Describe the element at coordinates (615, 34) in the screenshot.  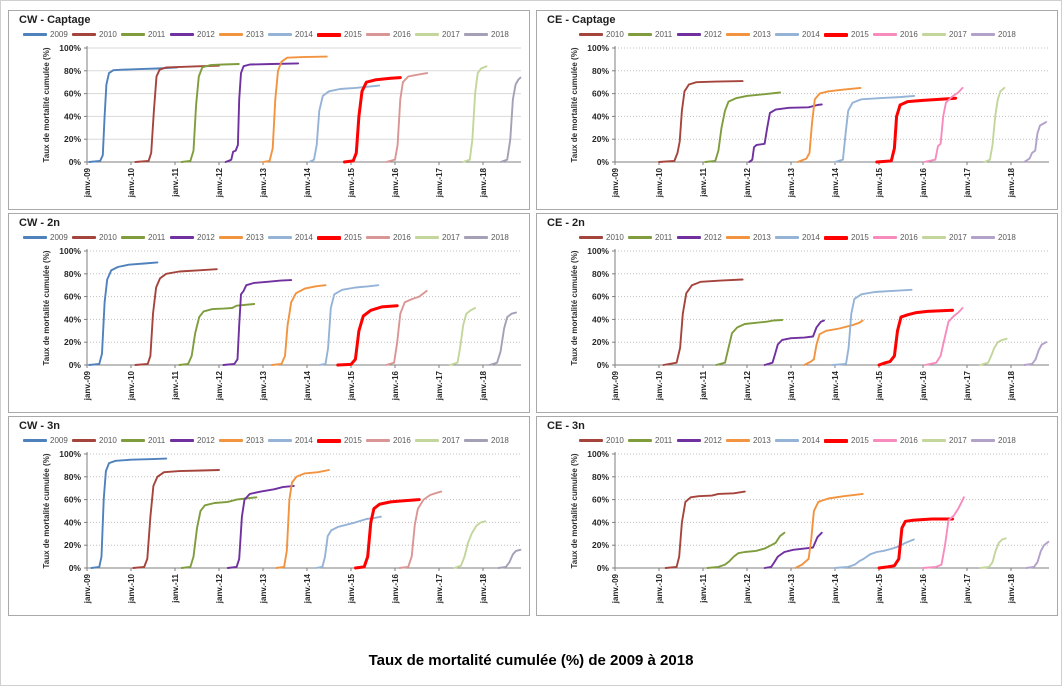
I see `legend-label: 2010` at that location.